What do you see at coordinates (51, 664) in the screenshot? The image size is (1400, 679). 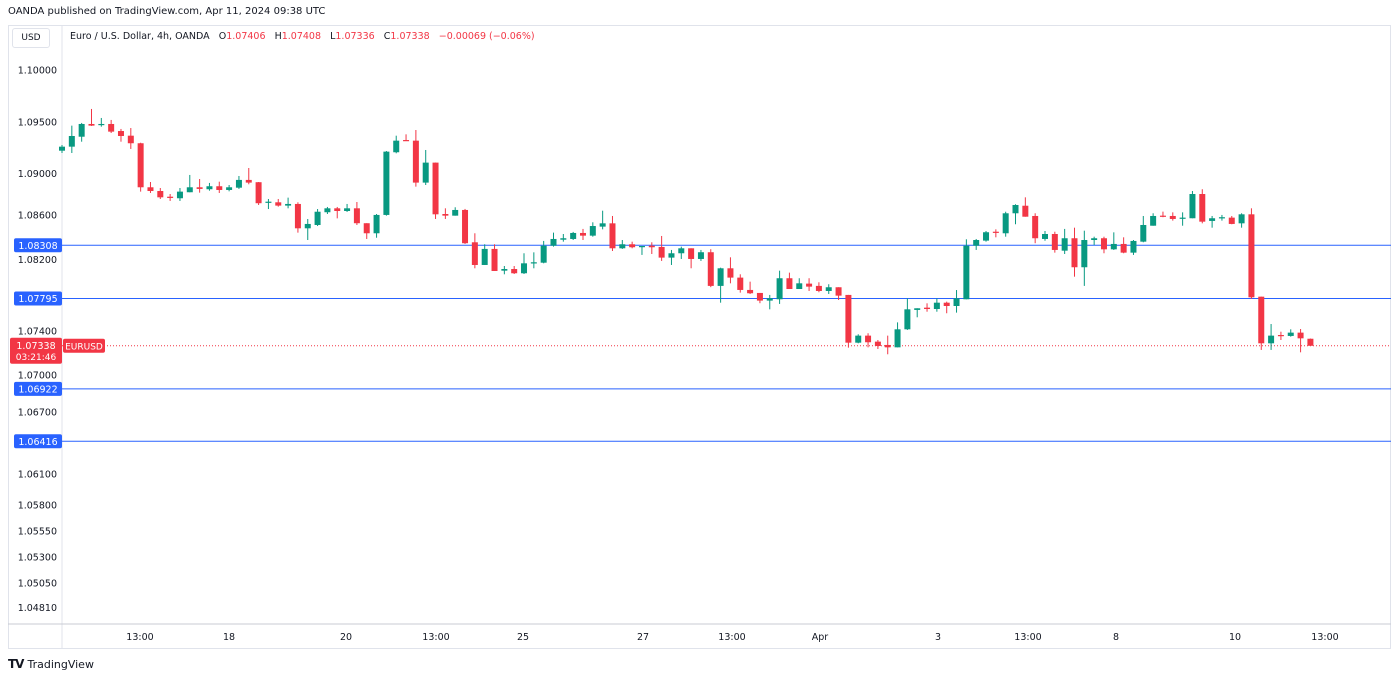 I see `tradingview-logo: TV TradingView` at bounding box center [51, 664].